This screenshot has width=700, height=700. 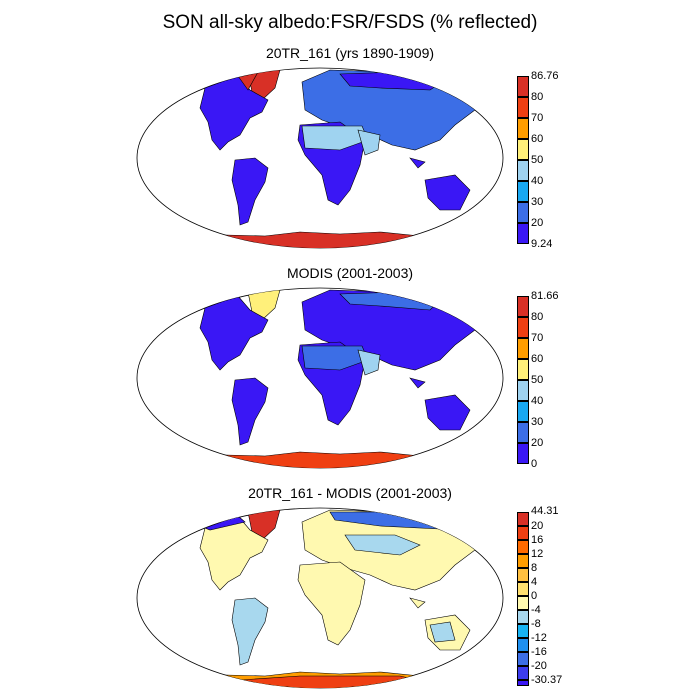 What do you see at coordinates (350, 273) in the screenshot?
I see `panel-title-obs: MODIS (2001-2003)` at bounding box center [350, 273].